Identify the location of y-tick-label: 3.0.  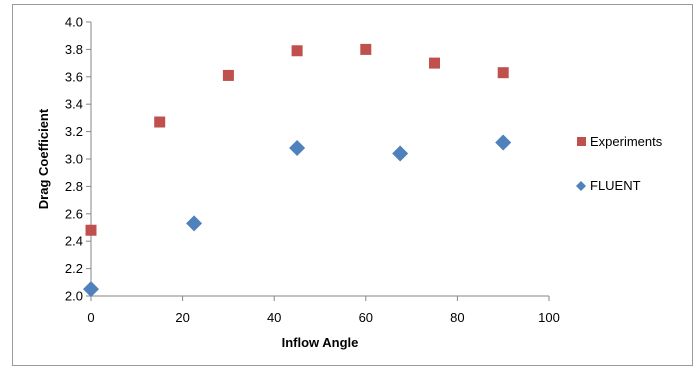
(74, 159).